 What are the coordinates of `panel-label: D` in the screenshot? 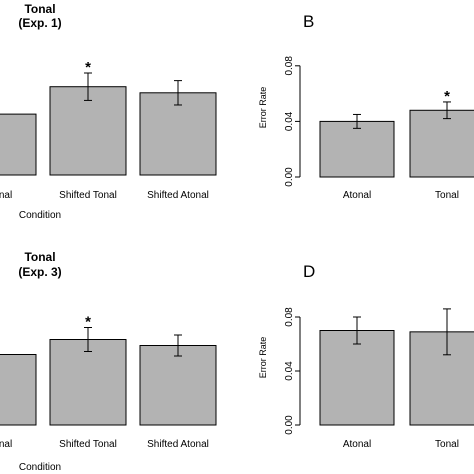 It's located at (309, 271).